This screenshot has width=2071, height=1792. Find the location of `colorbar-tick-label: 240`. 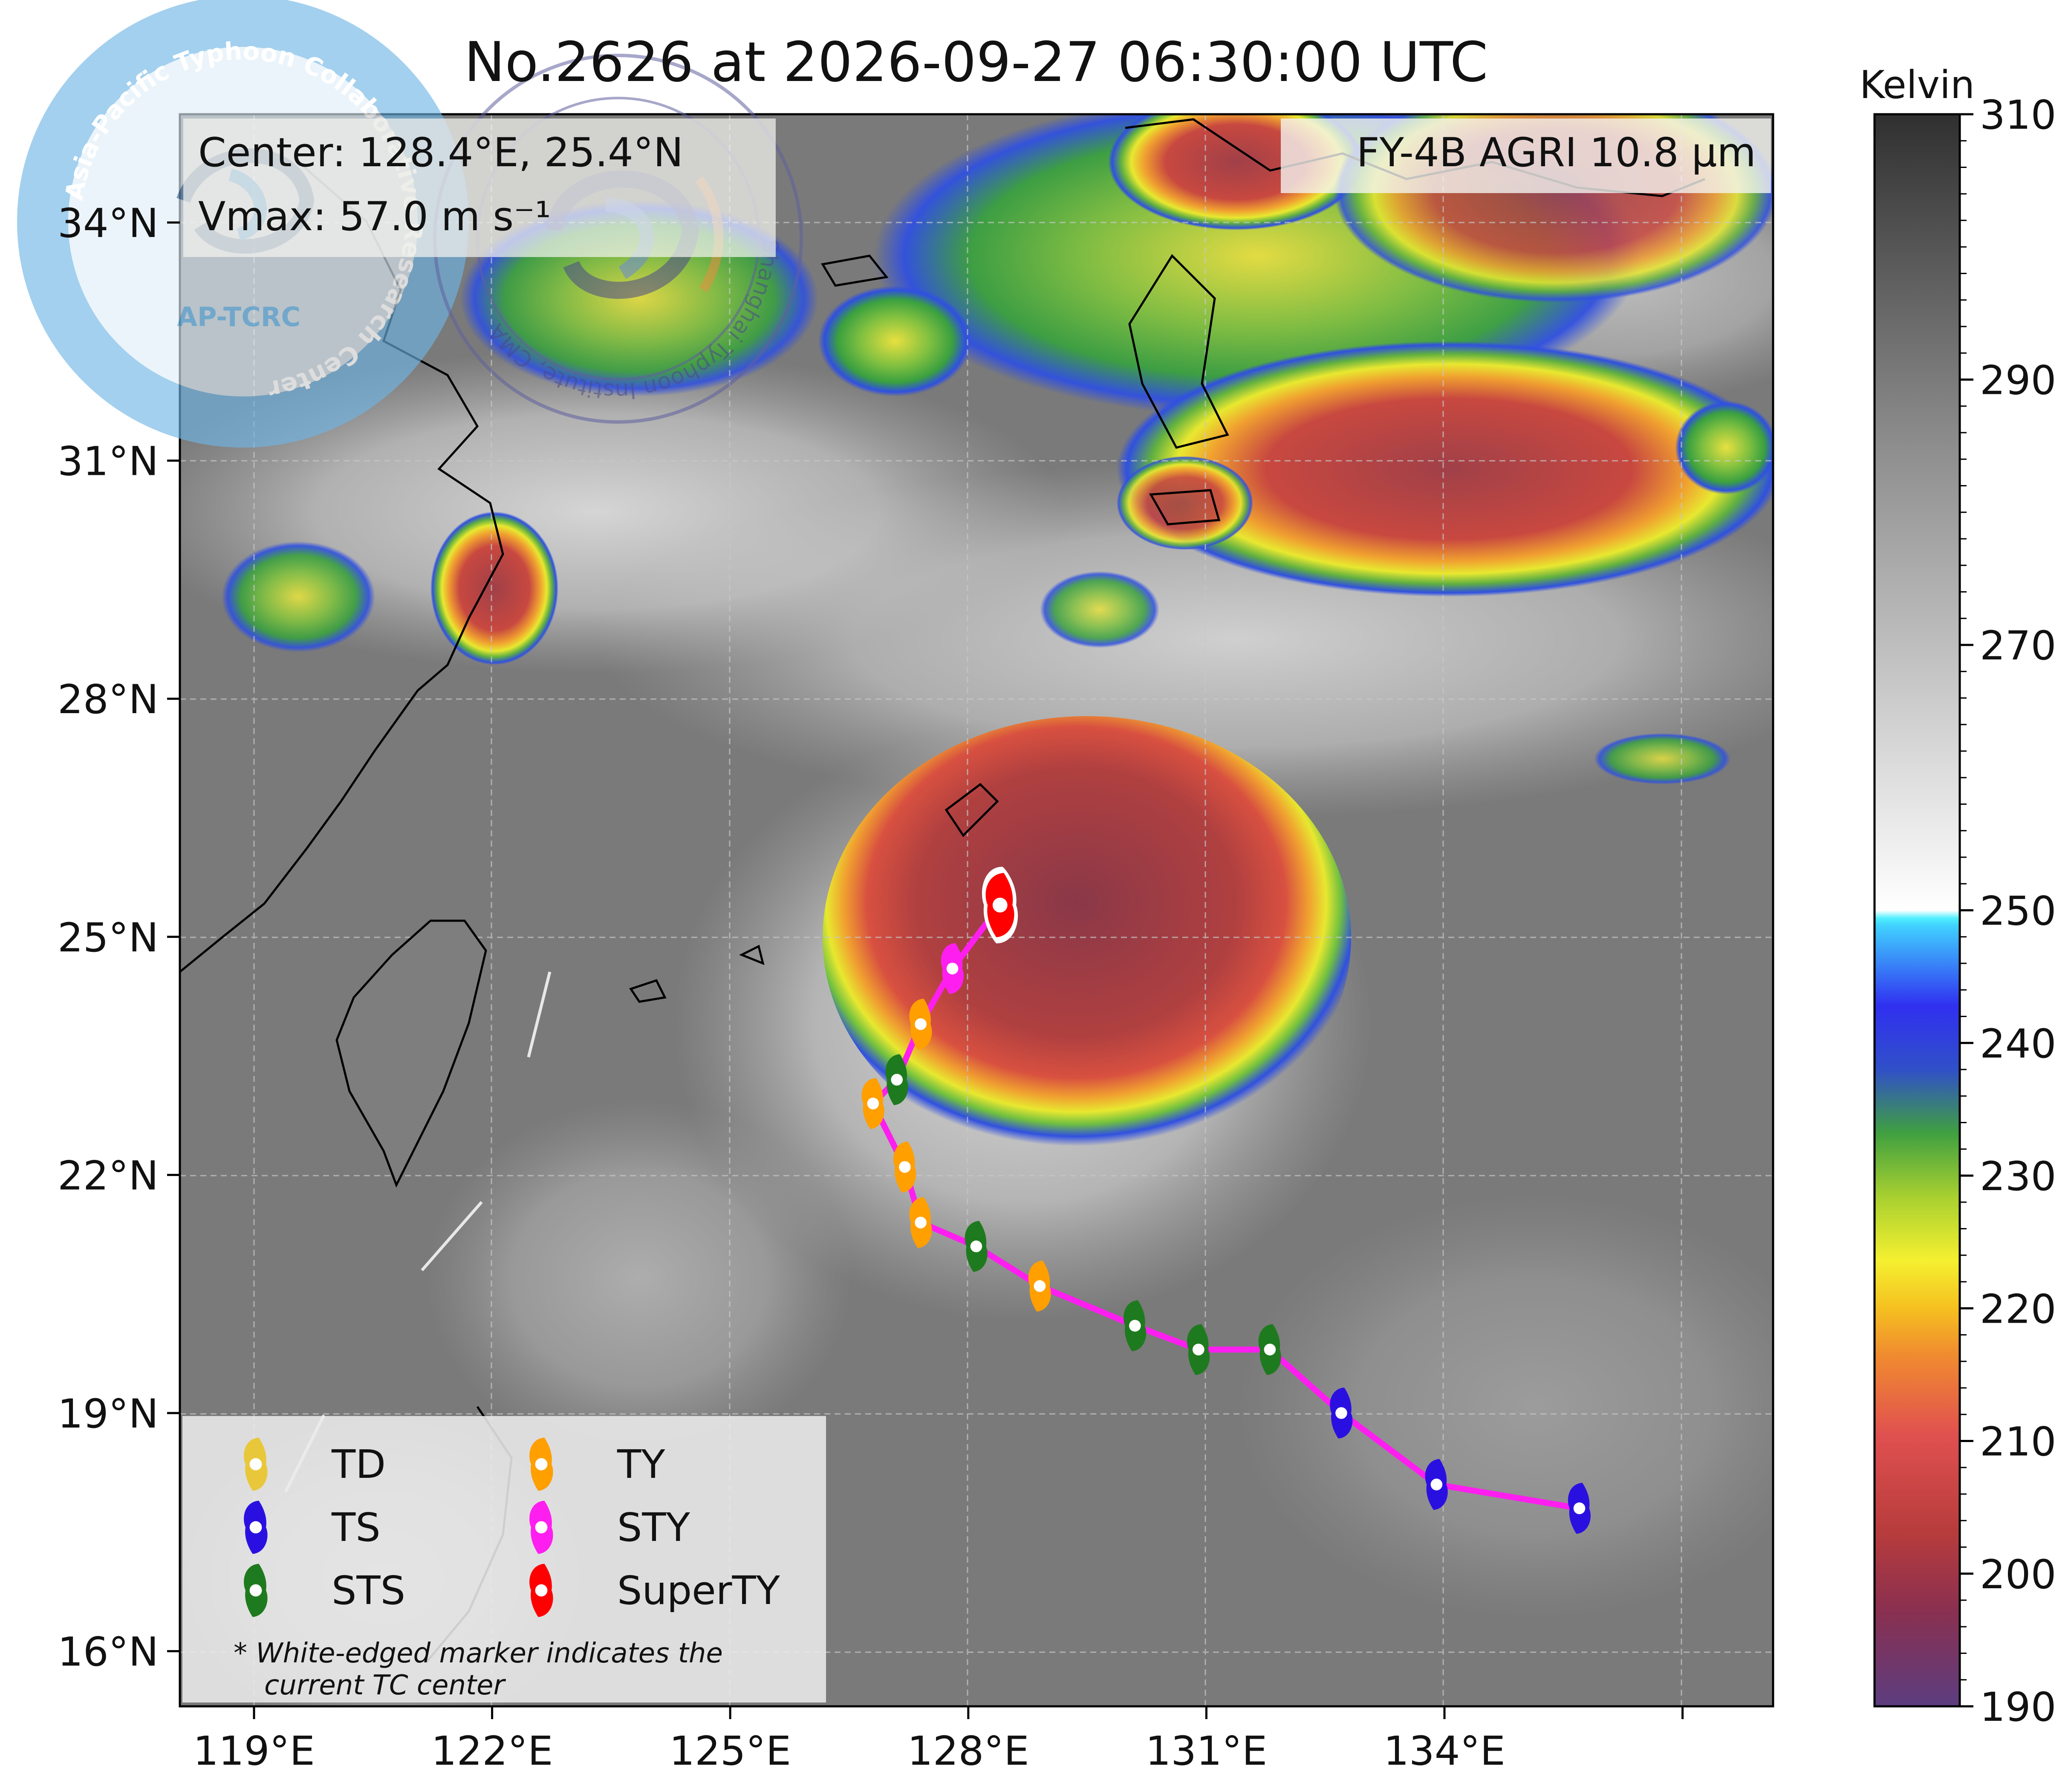

colorbar-tick-label: 240 is located at coordinates (2018, 1044).